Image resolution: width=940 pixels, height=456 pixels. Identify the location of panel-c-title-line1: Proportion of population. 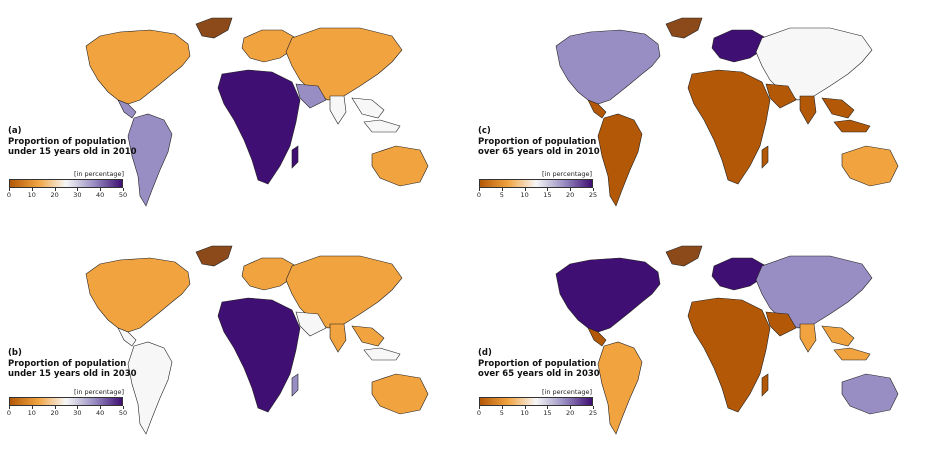
(537, 141).